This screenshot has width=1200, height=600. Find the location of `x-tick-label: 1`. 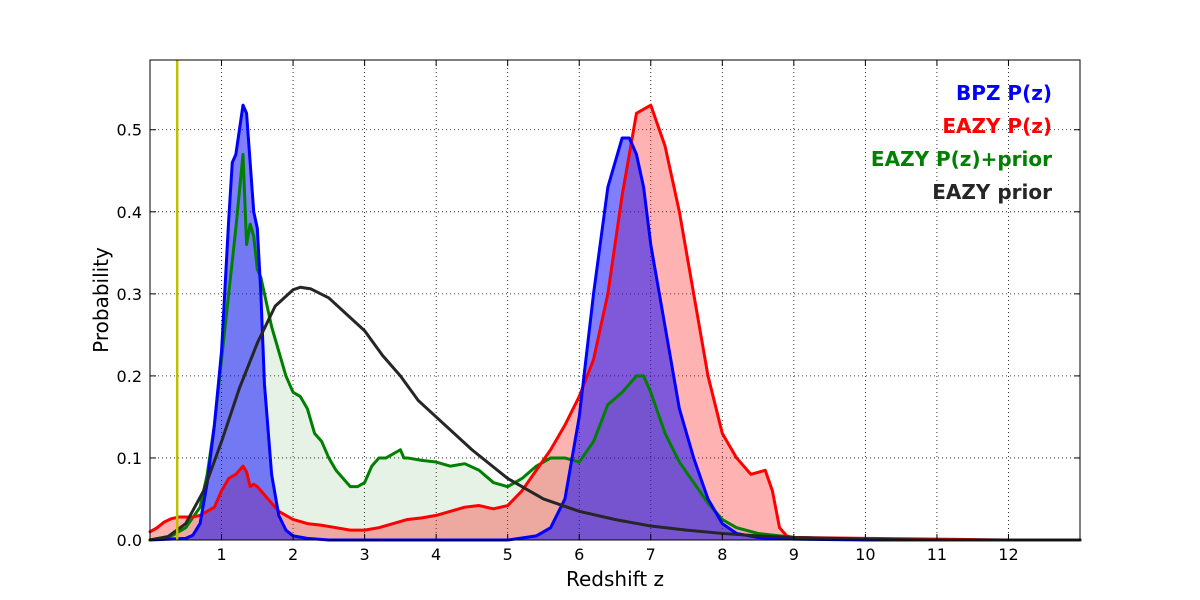

x-tick-label: 1 is located at coordinates (221, 554).